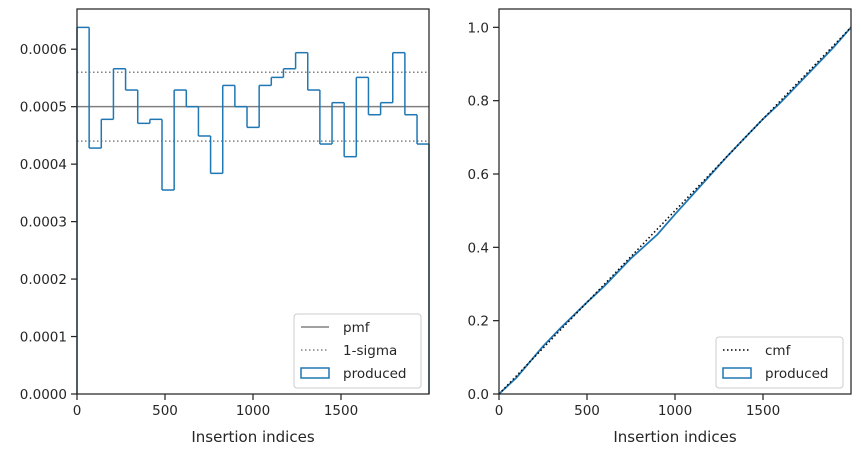  I want to click on pmf-y-tick-label: 0.0004, so click(43, 165).